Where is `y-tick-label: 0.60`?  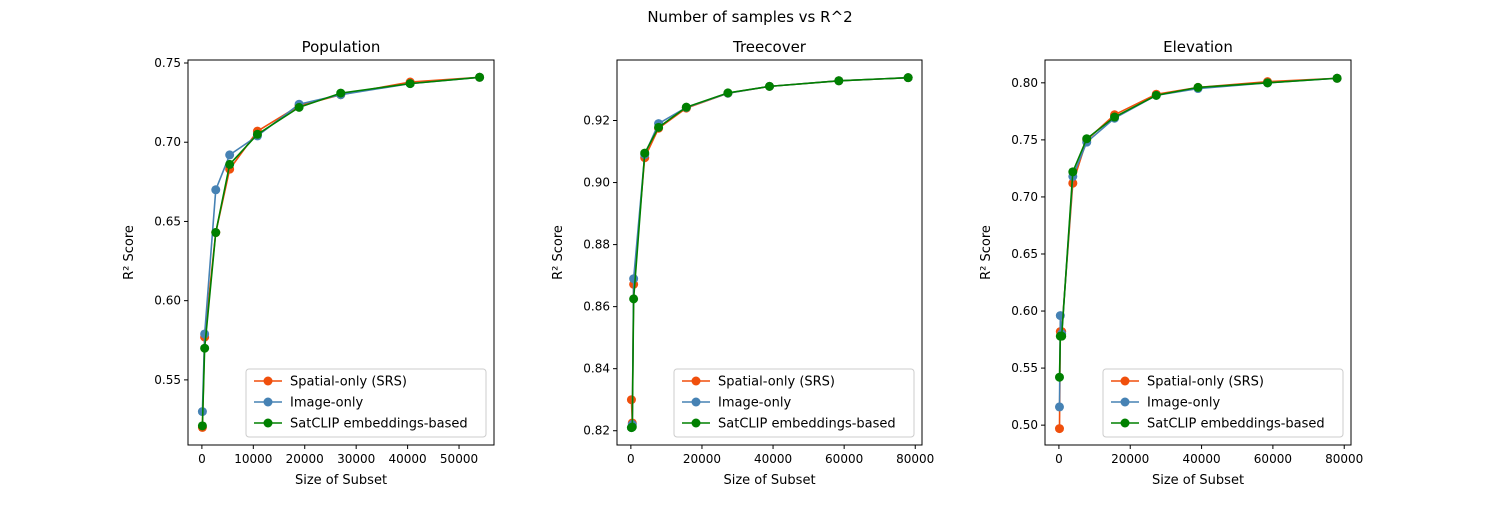
y-tick-label: 0.60 is located at coordinates (167, 301).